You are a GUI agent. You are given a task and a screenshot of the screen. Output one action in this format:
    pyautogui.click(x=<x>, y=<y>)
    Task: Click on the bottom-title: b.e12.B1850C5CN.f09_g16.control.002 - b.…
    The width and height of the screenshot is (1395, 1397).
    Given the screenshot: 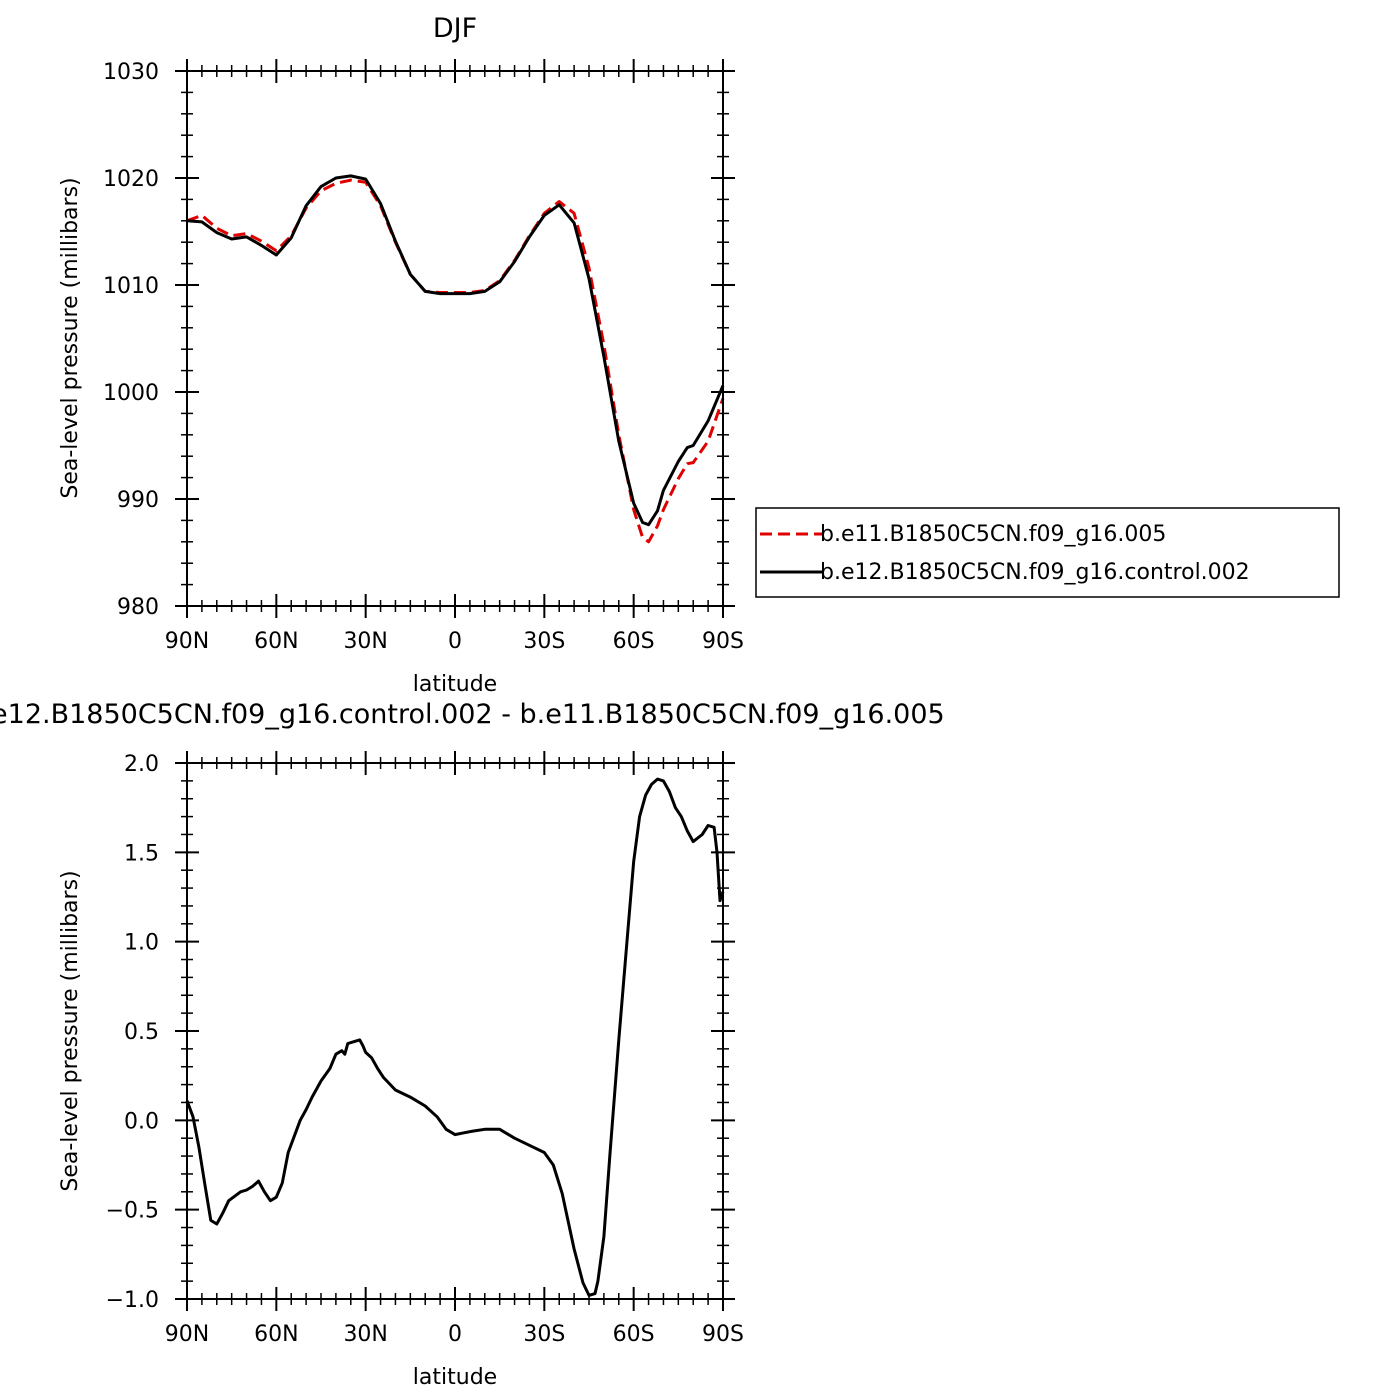 What is the action you would take?
    pyautogui.click(x=472, y=714)
    